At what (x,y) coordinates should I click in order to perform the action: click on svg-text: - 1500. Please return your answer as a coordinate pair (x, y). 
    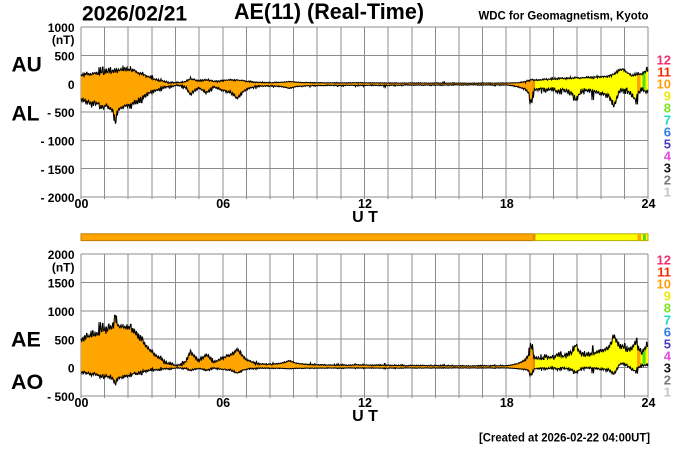
    Looking at the image, I should click on (57, 170).